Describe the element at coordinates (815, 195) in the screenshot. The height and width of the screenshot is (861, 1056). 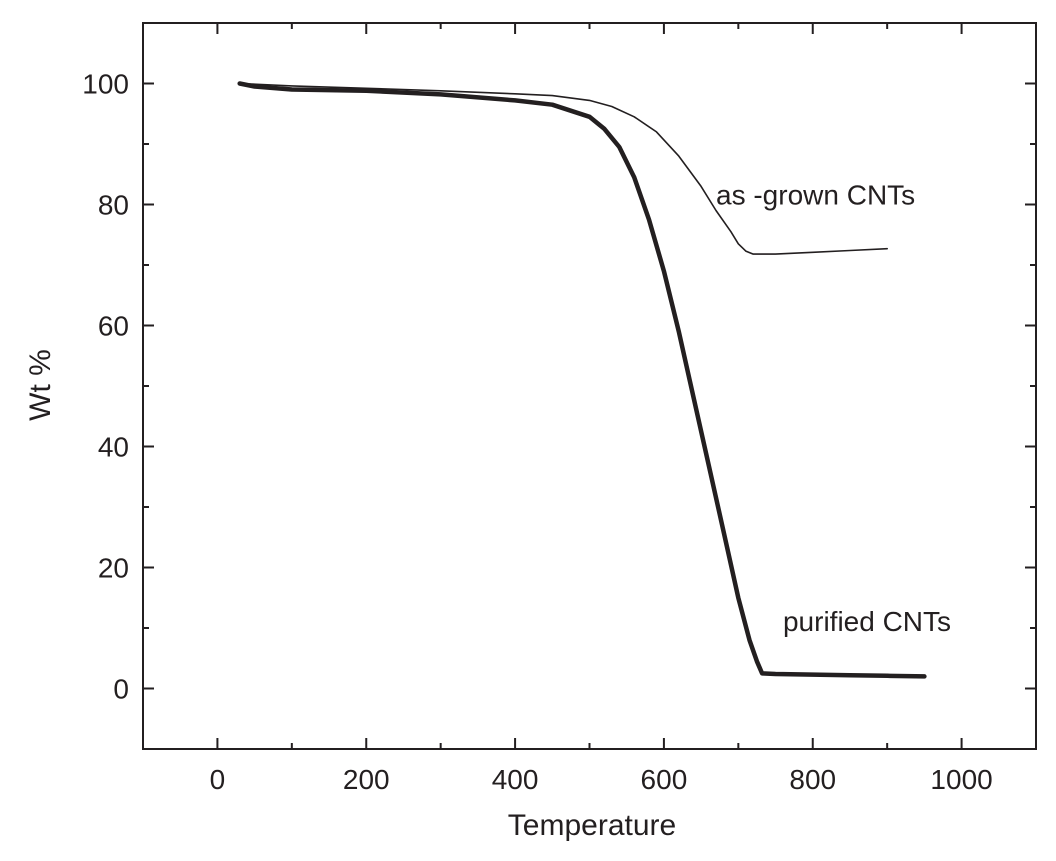
I see `series-annotation: as -grown CNTs` at that location.